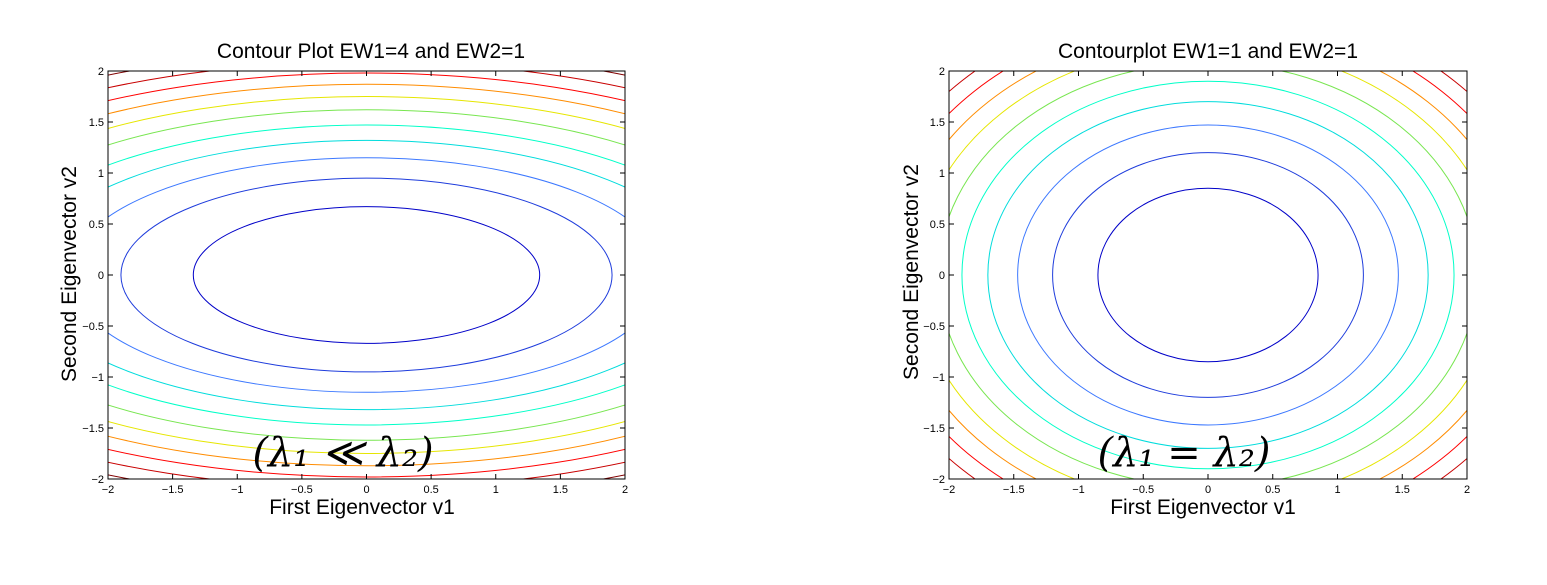  What do you see at coordinates (1184, 453) in the screenshot?
I see `eigenvalue-annotation: (λ₁ = λ₂)` at bounding box center [1184, 453].